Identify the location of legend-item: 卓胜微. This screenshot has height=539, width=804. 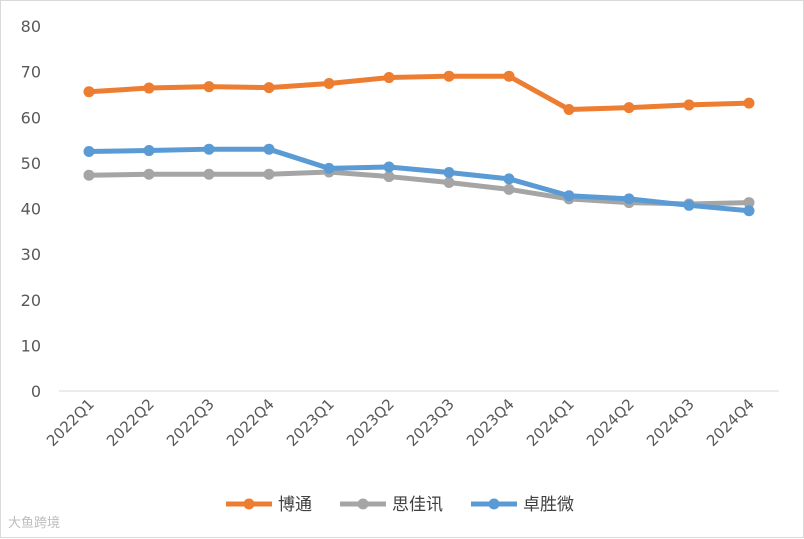
(522, 505).